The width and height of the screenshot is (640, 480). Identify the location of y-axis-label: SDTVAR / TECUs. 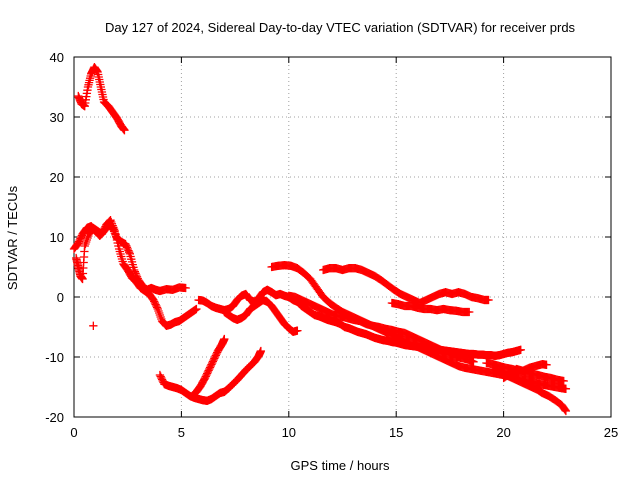
(12, 237).